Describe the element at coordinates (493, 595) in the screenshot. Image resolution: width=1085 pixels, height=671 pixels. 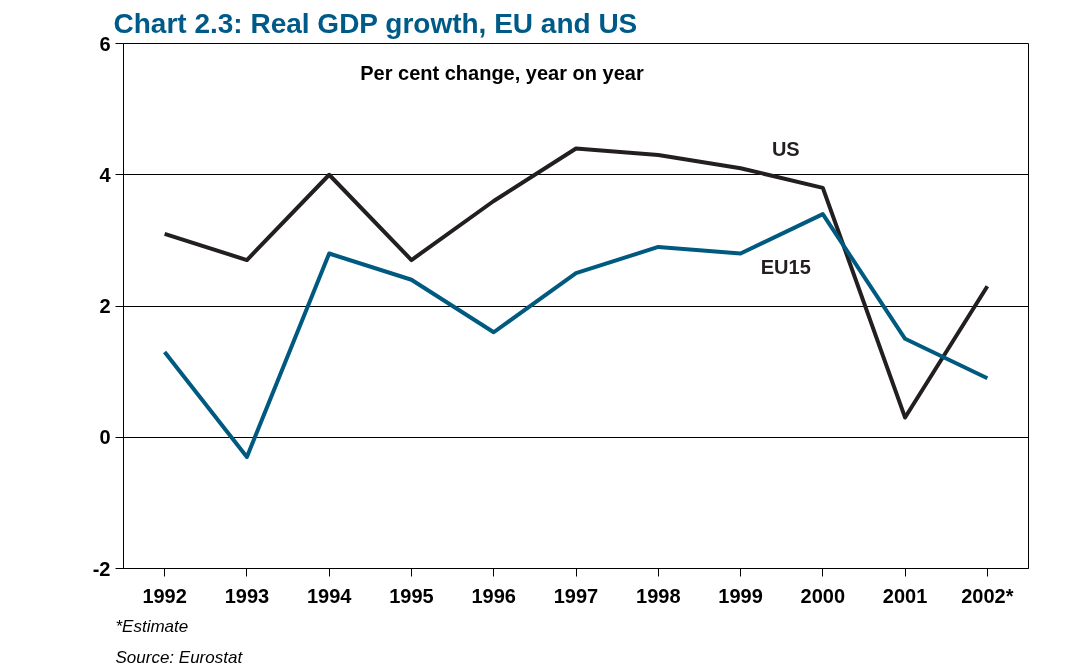
I see `x-tick-label: 1996` at that location.